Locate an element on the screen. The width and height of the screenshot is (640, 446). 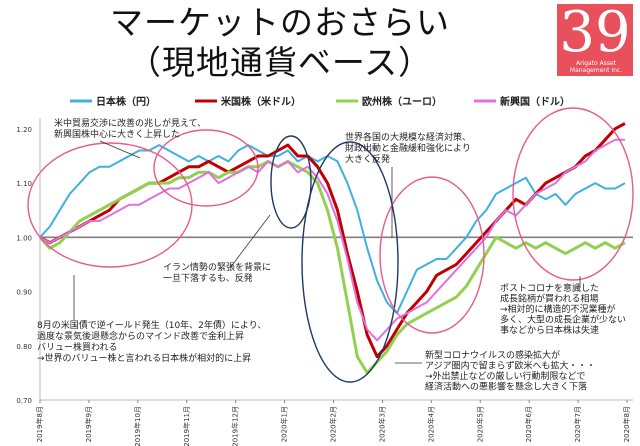
x-tick-label: 2019年9月 is located at coordinates (88, 424).